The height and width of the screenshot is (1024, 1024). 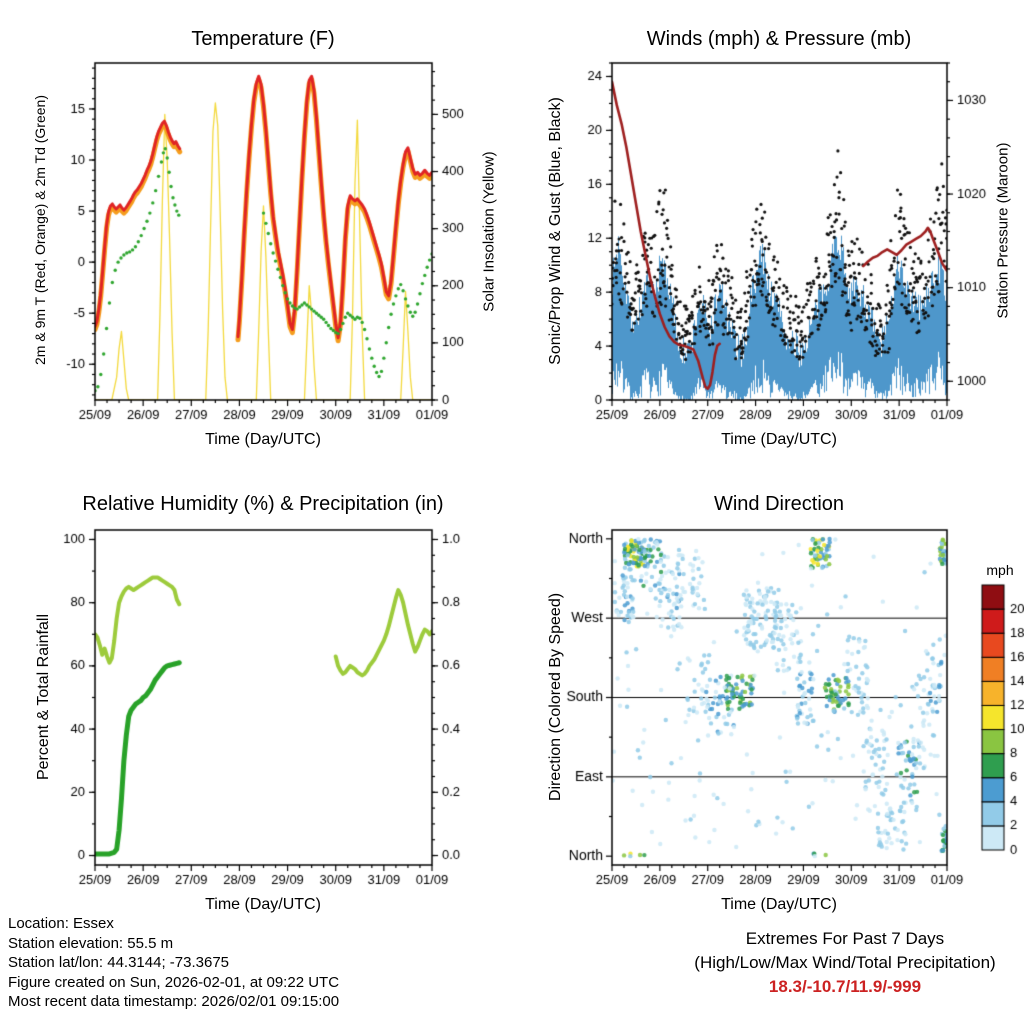 I want to click on xlabel-winds: Time (Day/UTC), so click(x=779, y=439).